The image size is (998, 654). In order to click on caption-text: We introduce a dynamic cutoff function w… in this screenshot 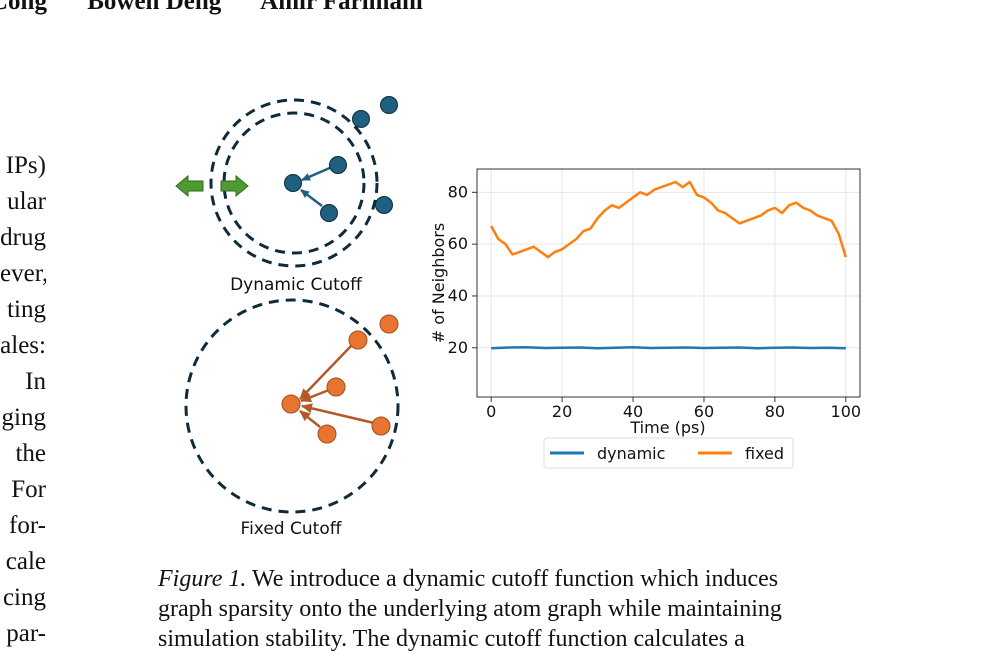, I will do `click(515, 579)`.